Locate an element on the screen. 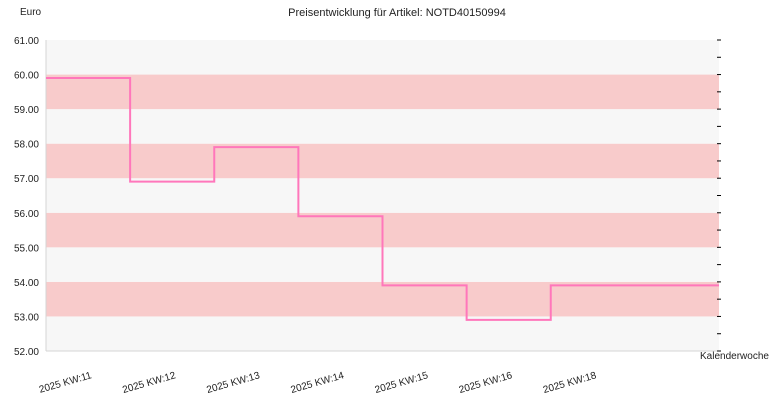 The image size is (770, 400). x-tick-label: 2025 KW:15 is located at coordinates (402, 383).